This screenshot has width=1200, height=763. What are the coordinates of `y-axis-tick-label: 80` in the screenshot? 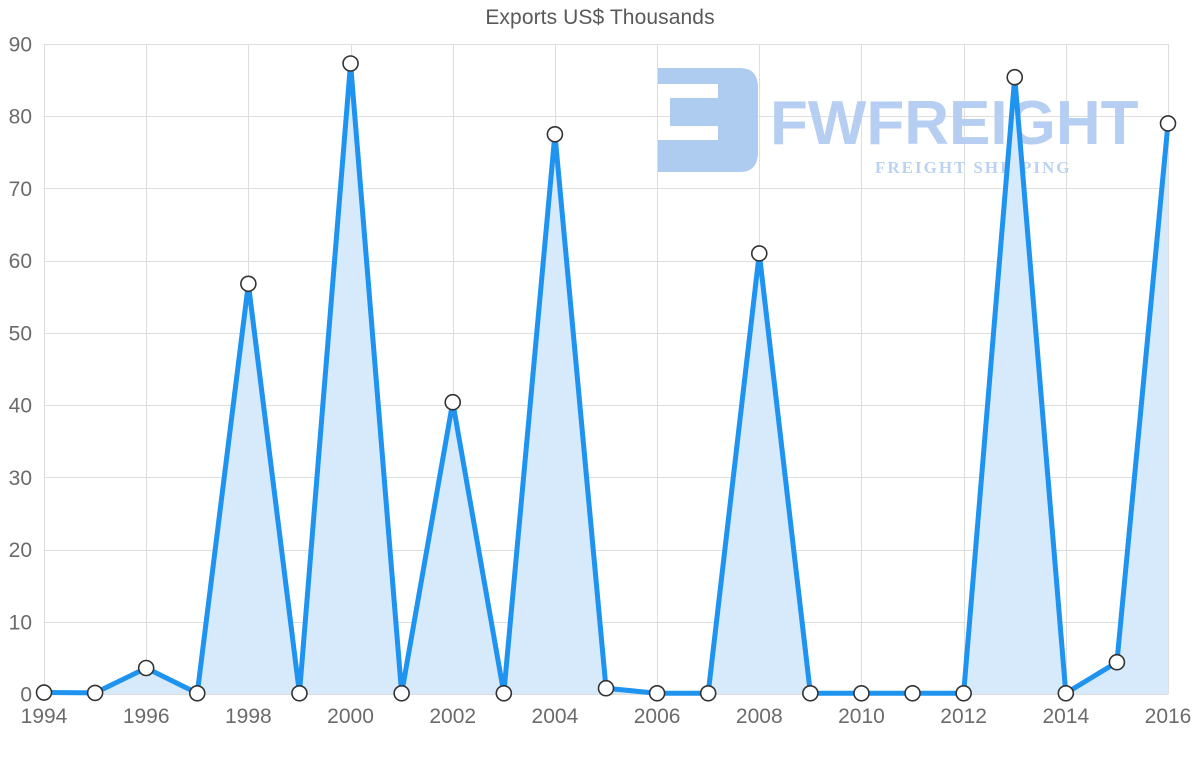 It's located at (20, 117).